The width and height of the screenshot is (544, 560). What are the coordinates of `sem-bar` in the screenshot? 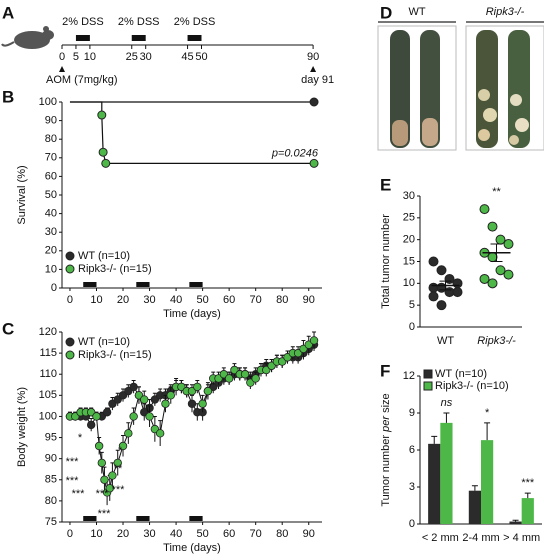 It's located at (496, 252).